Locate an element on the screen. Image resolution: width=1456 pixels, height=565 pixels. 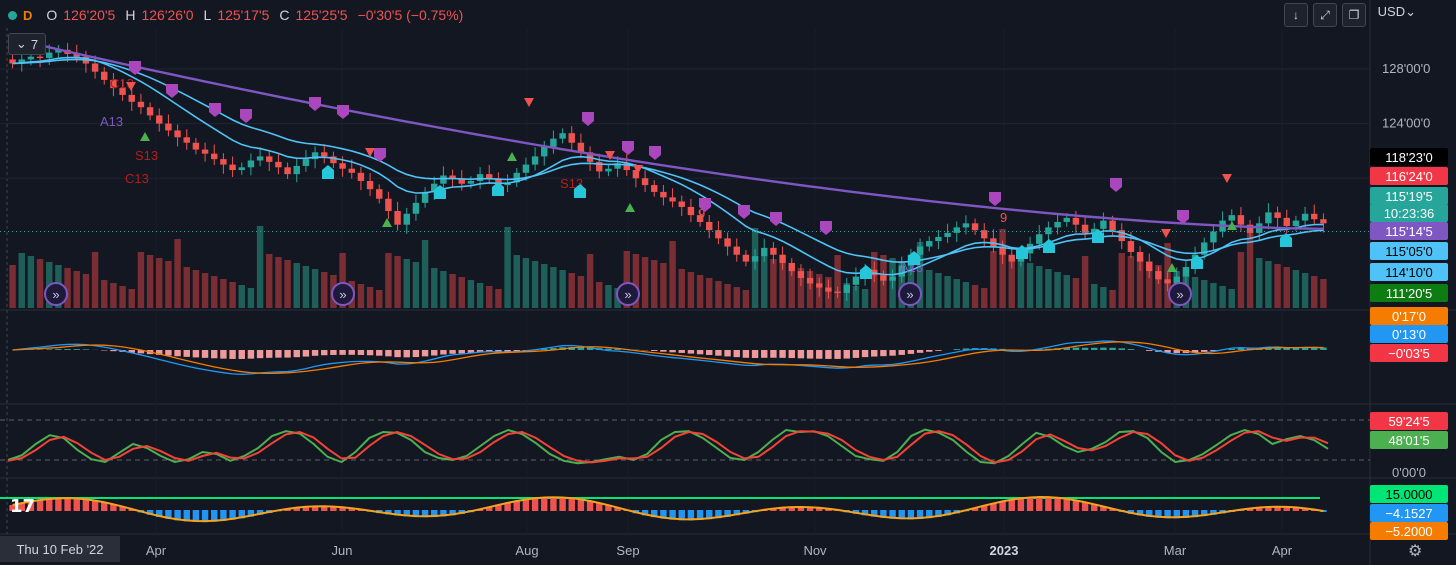
scroll-down-button: ↓ is located at coordinates (1296, 15).